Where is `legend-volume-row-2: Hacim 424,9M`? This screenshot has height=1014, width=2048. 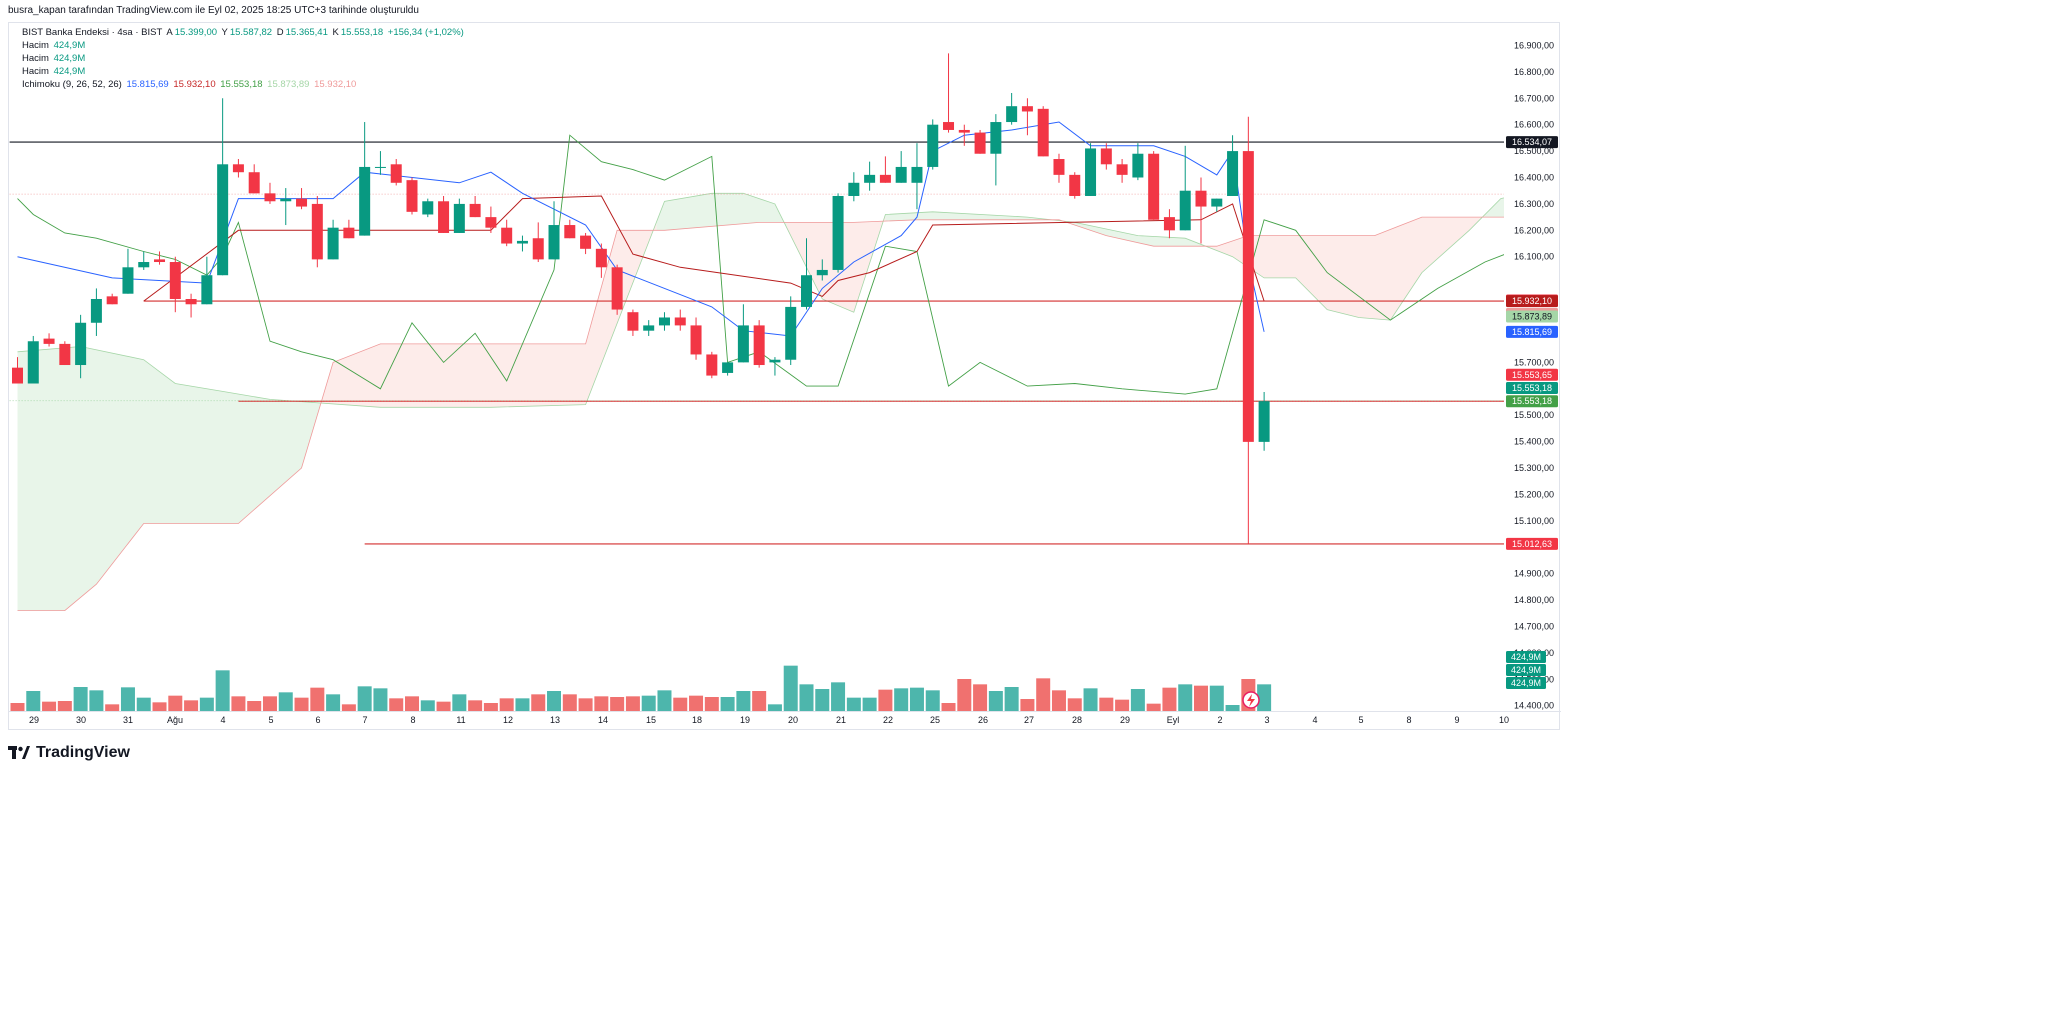 legend-volume-row-2: Hacim 424,9M is located at coordinates (54, 58).